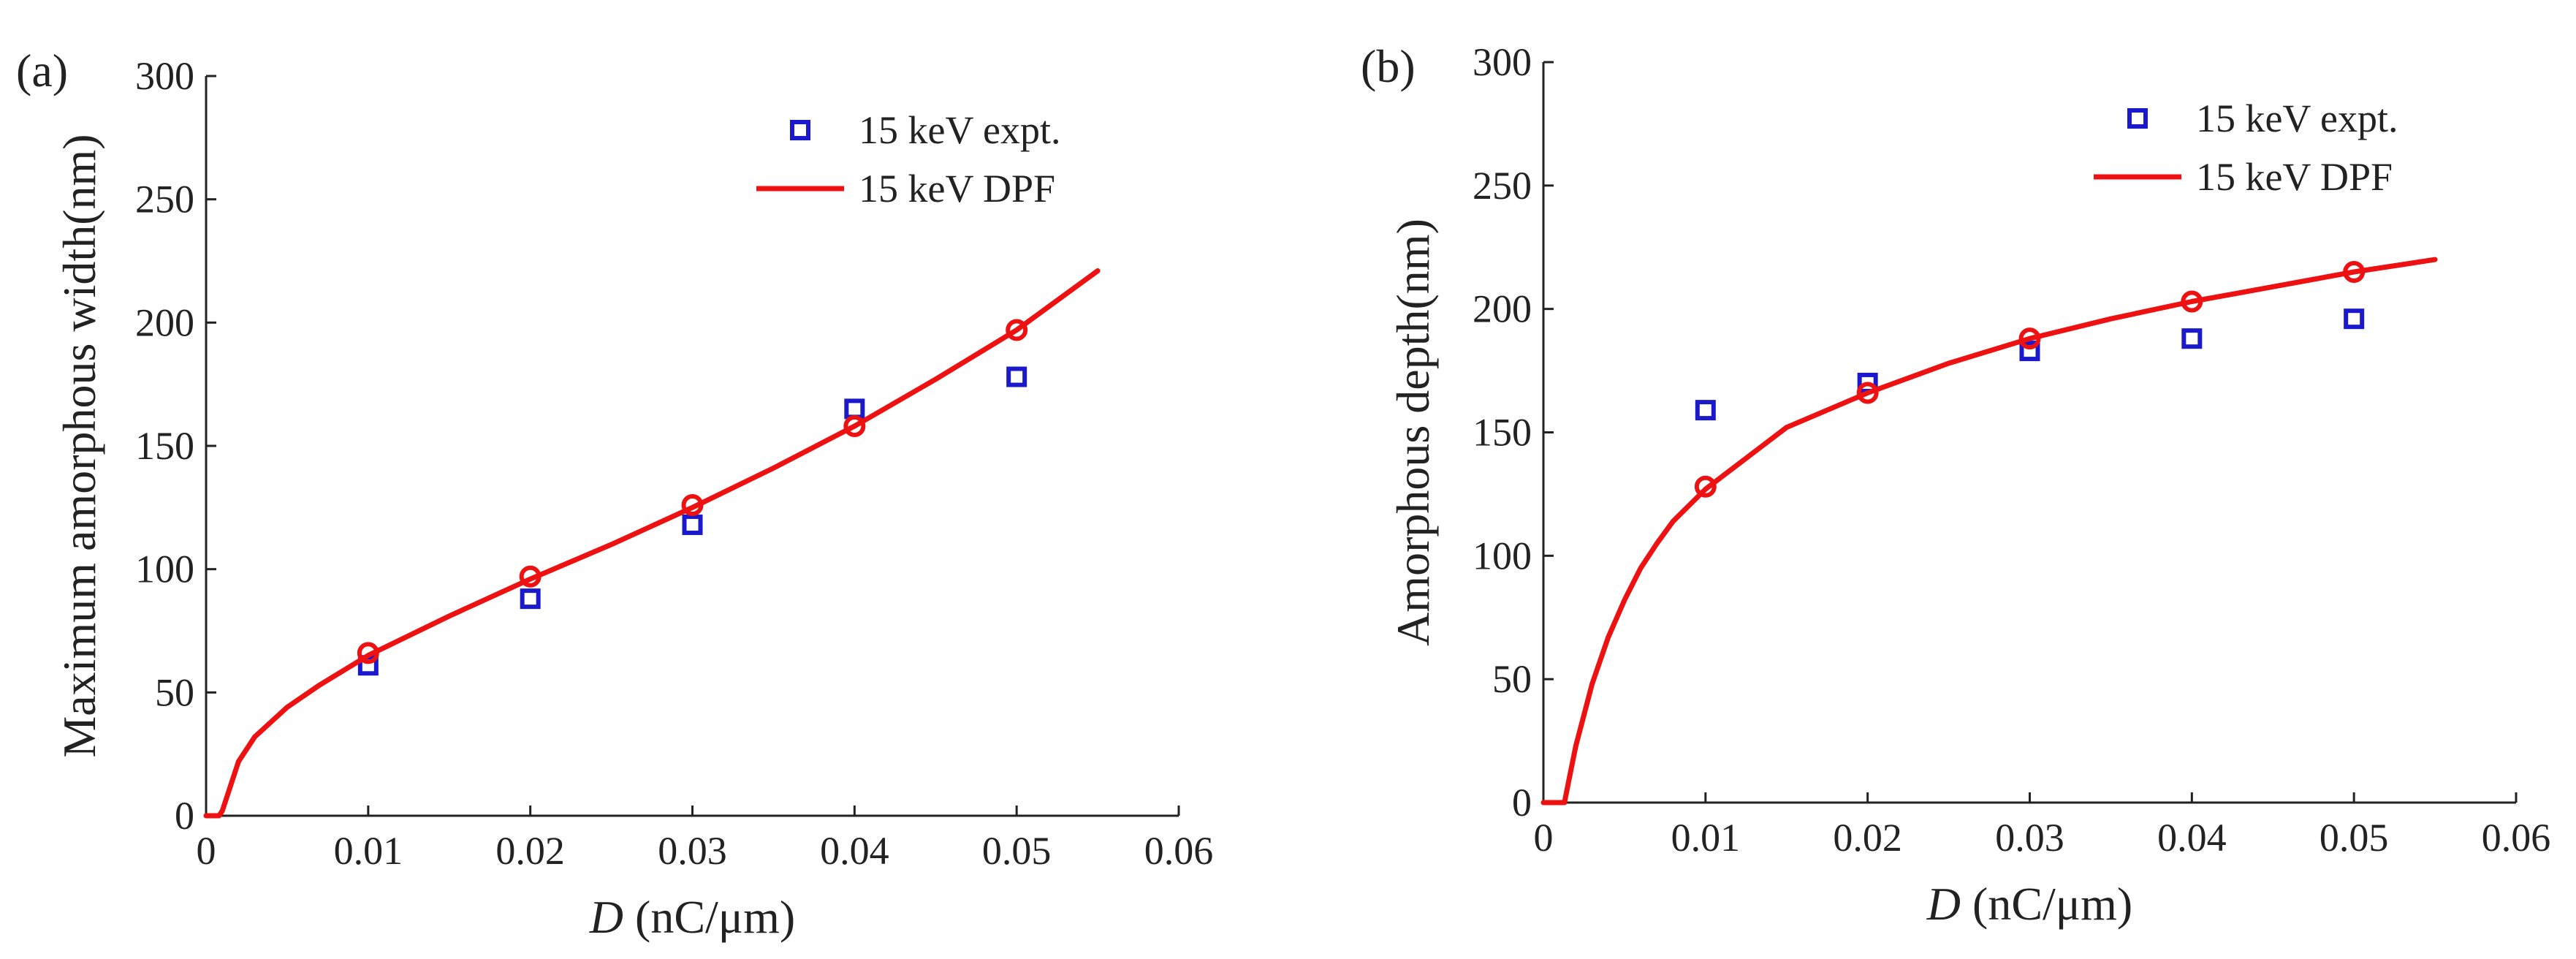 The image size is (2576, 959). I want to click on y-axis-label: Amorphous depth(nm), so click(1413, 432).